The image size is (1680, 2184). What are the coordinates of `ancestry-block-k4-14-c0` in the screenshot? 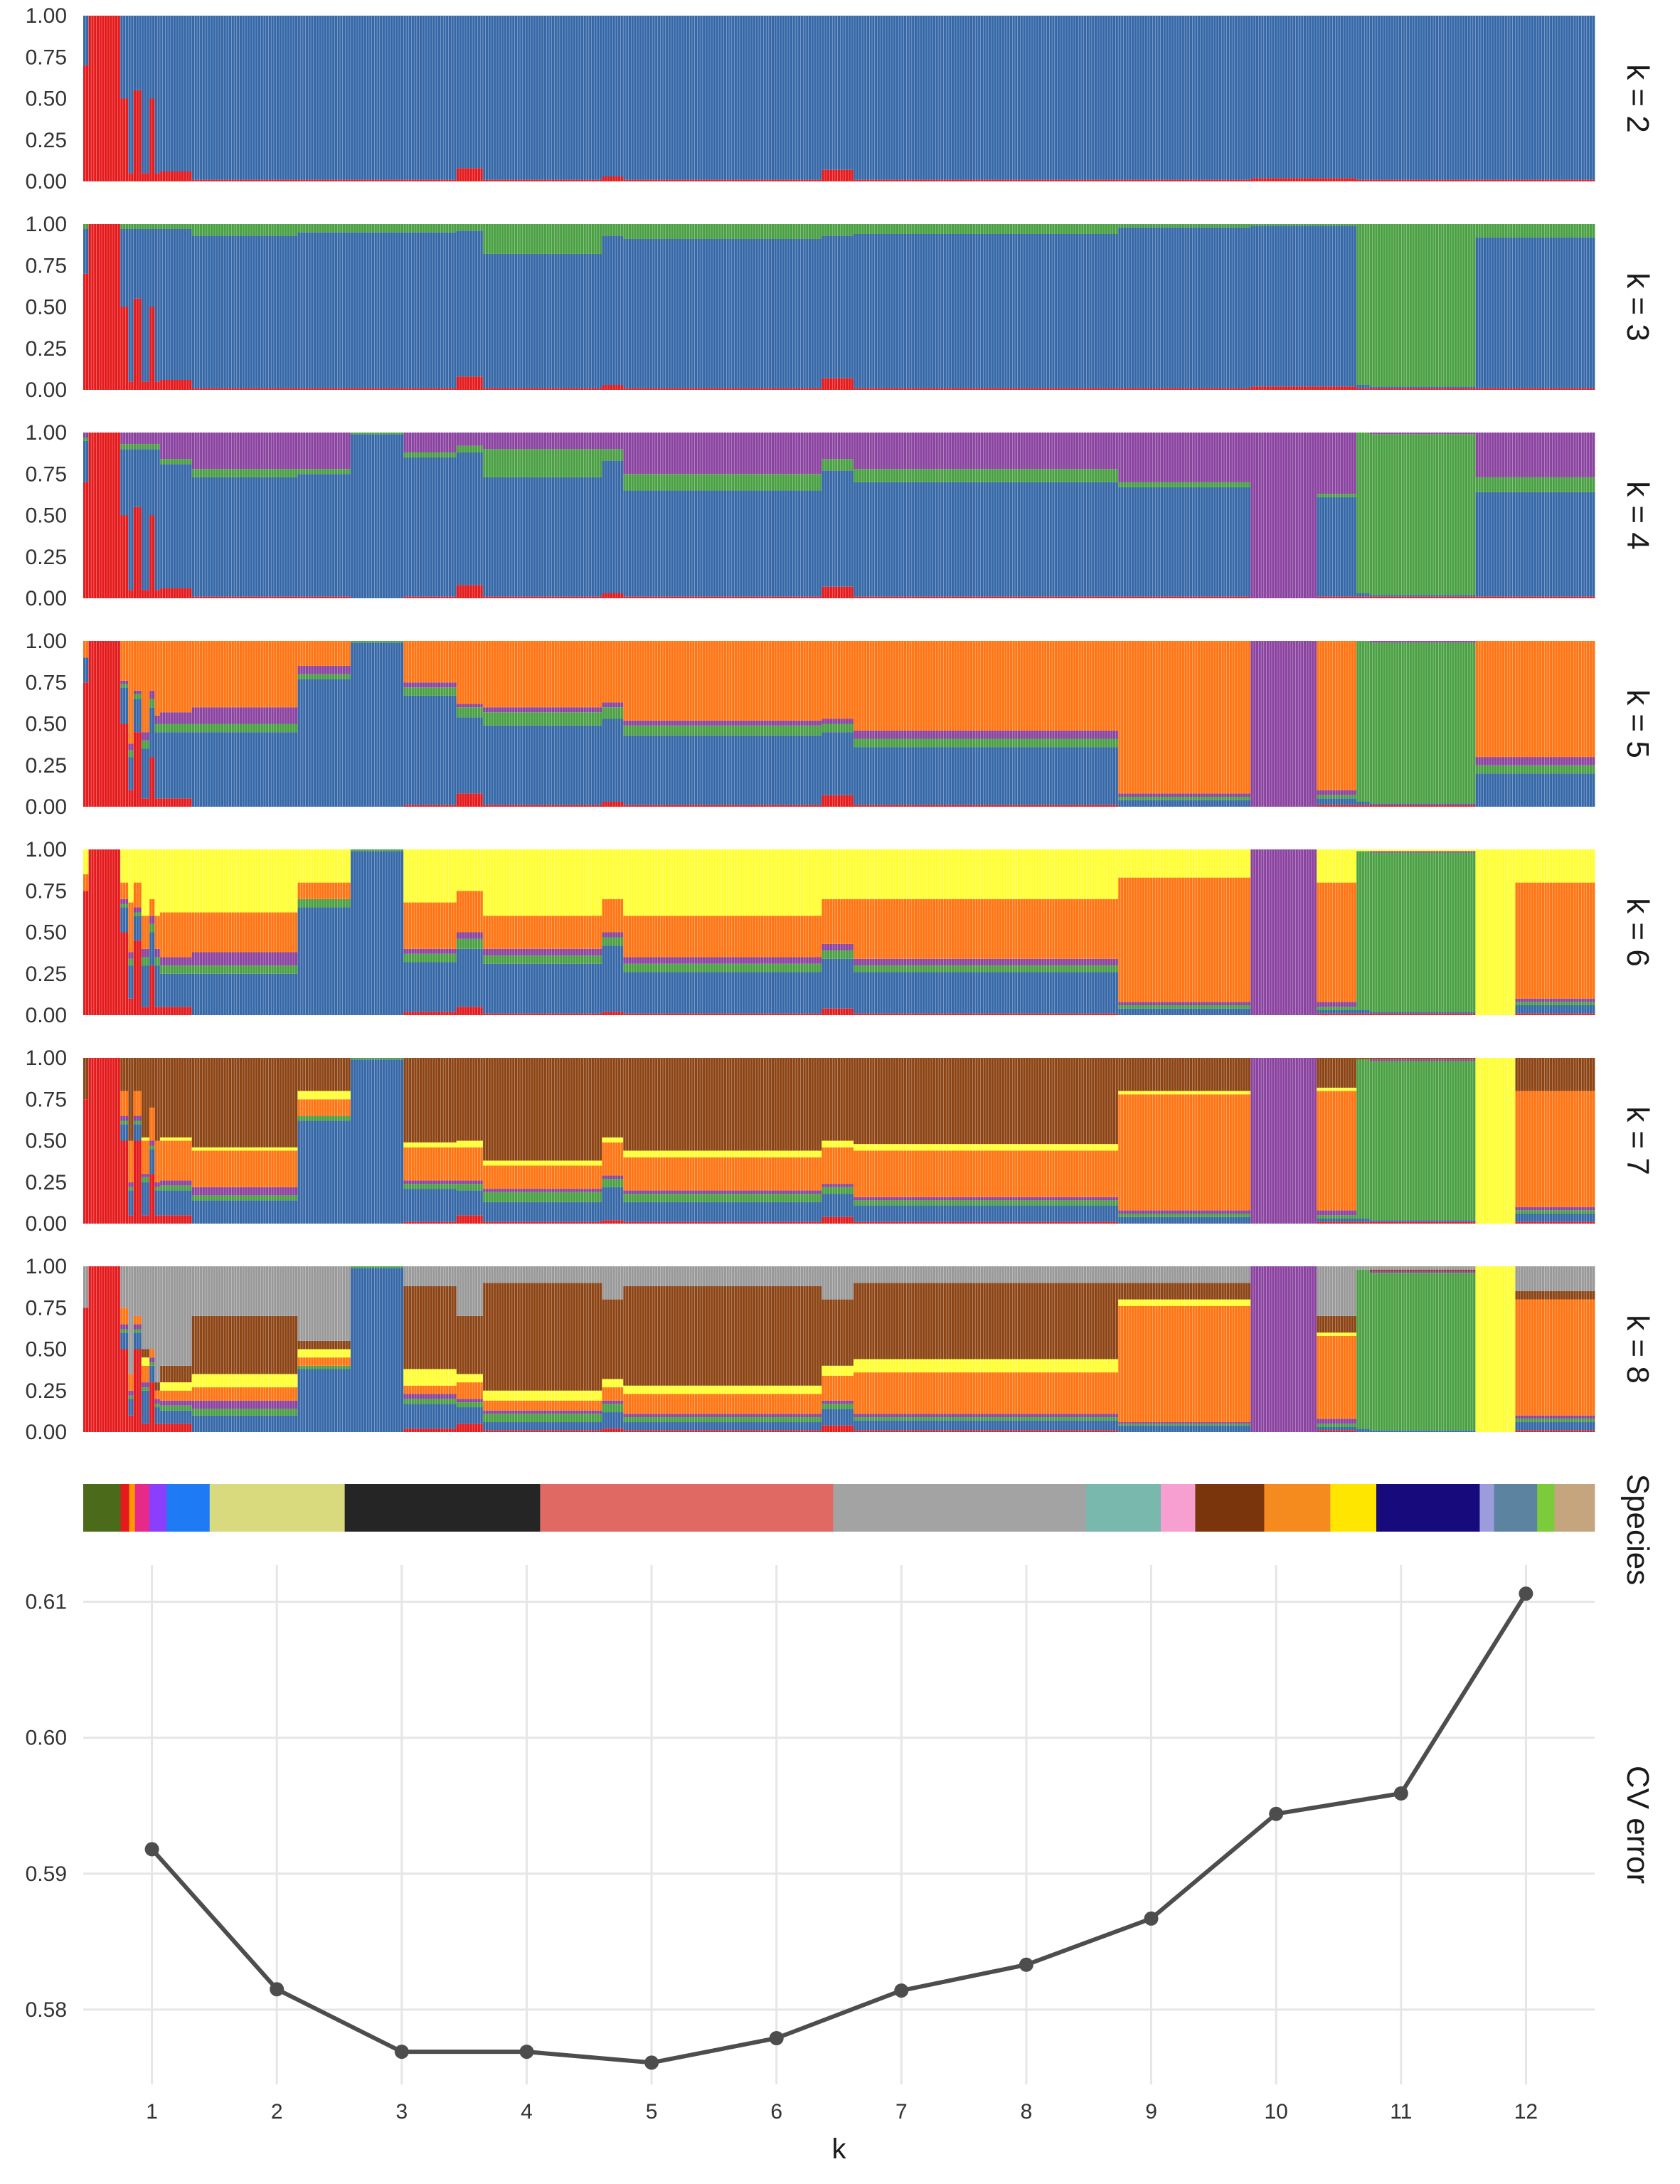 It's located at (542, 597).